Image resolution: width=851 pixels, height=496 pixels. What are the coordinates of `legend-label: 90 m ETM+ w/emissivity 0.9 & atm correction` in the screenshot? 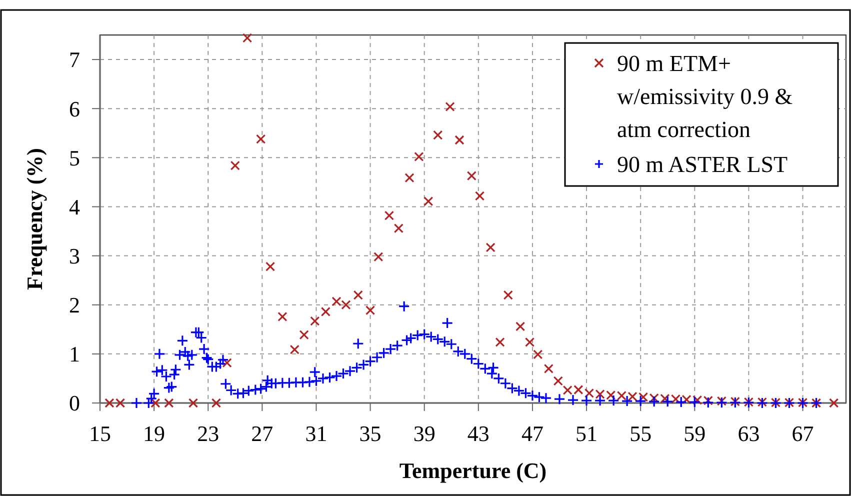 It's located at (705, 96).